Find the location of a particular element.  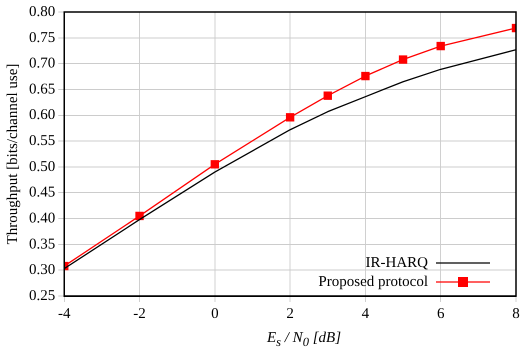

legend-label: Proposed protocol is located at coordinates (373, 282).